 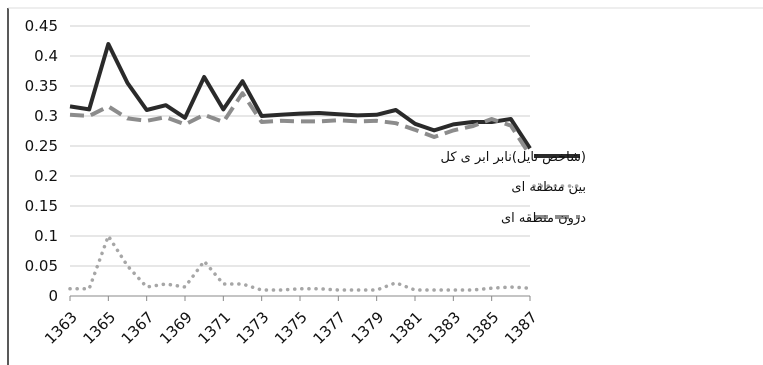 I want to click on y-tick-label: 0, so click(x=53, y=296).